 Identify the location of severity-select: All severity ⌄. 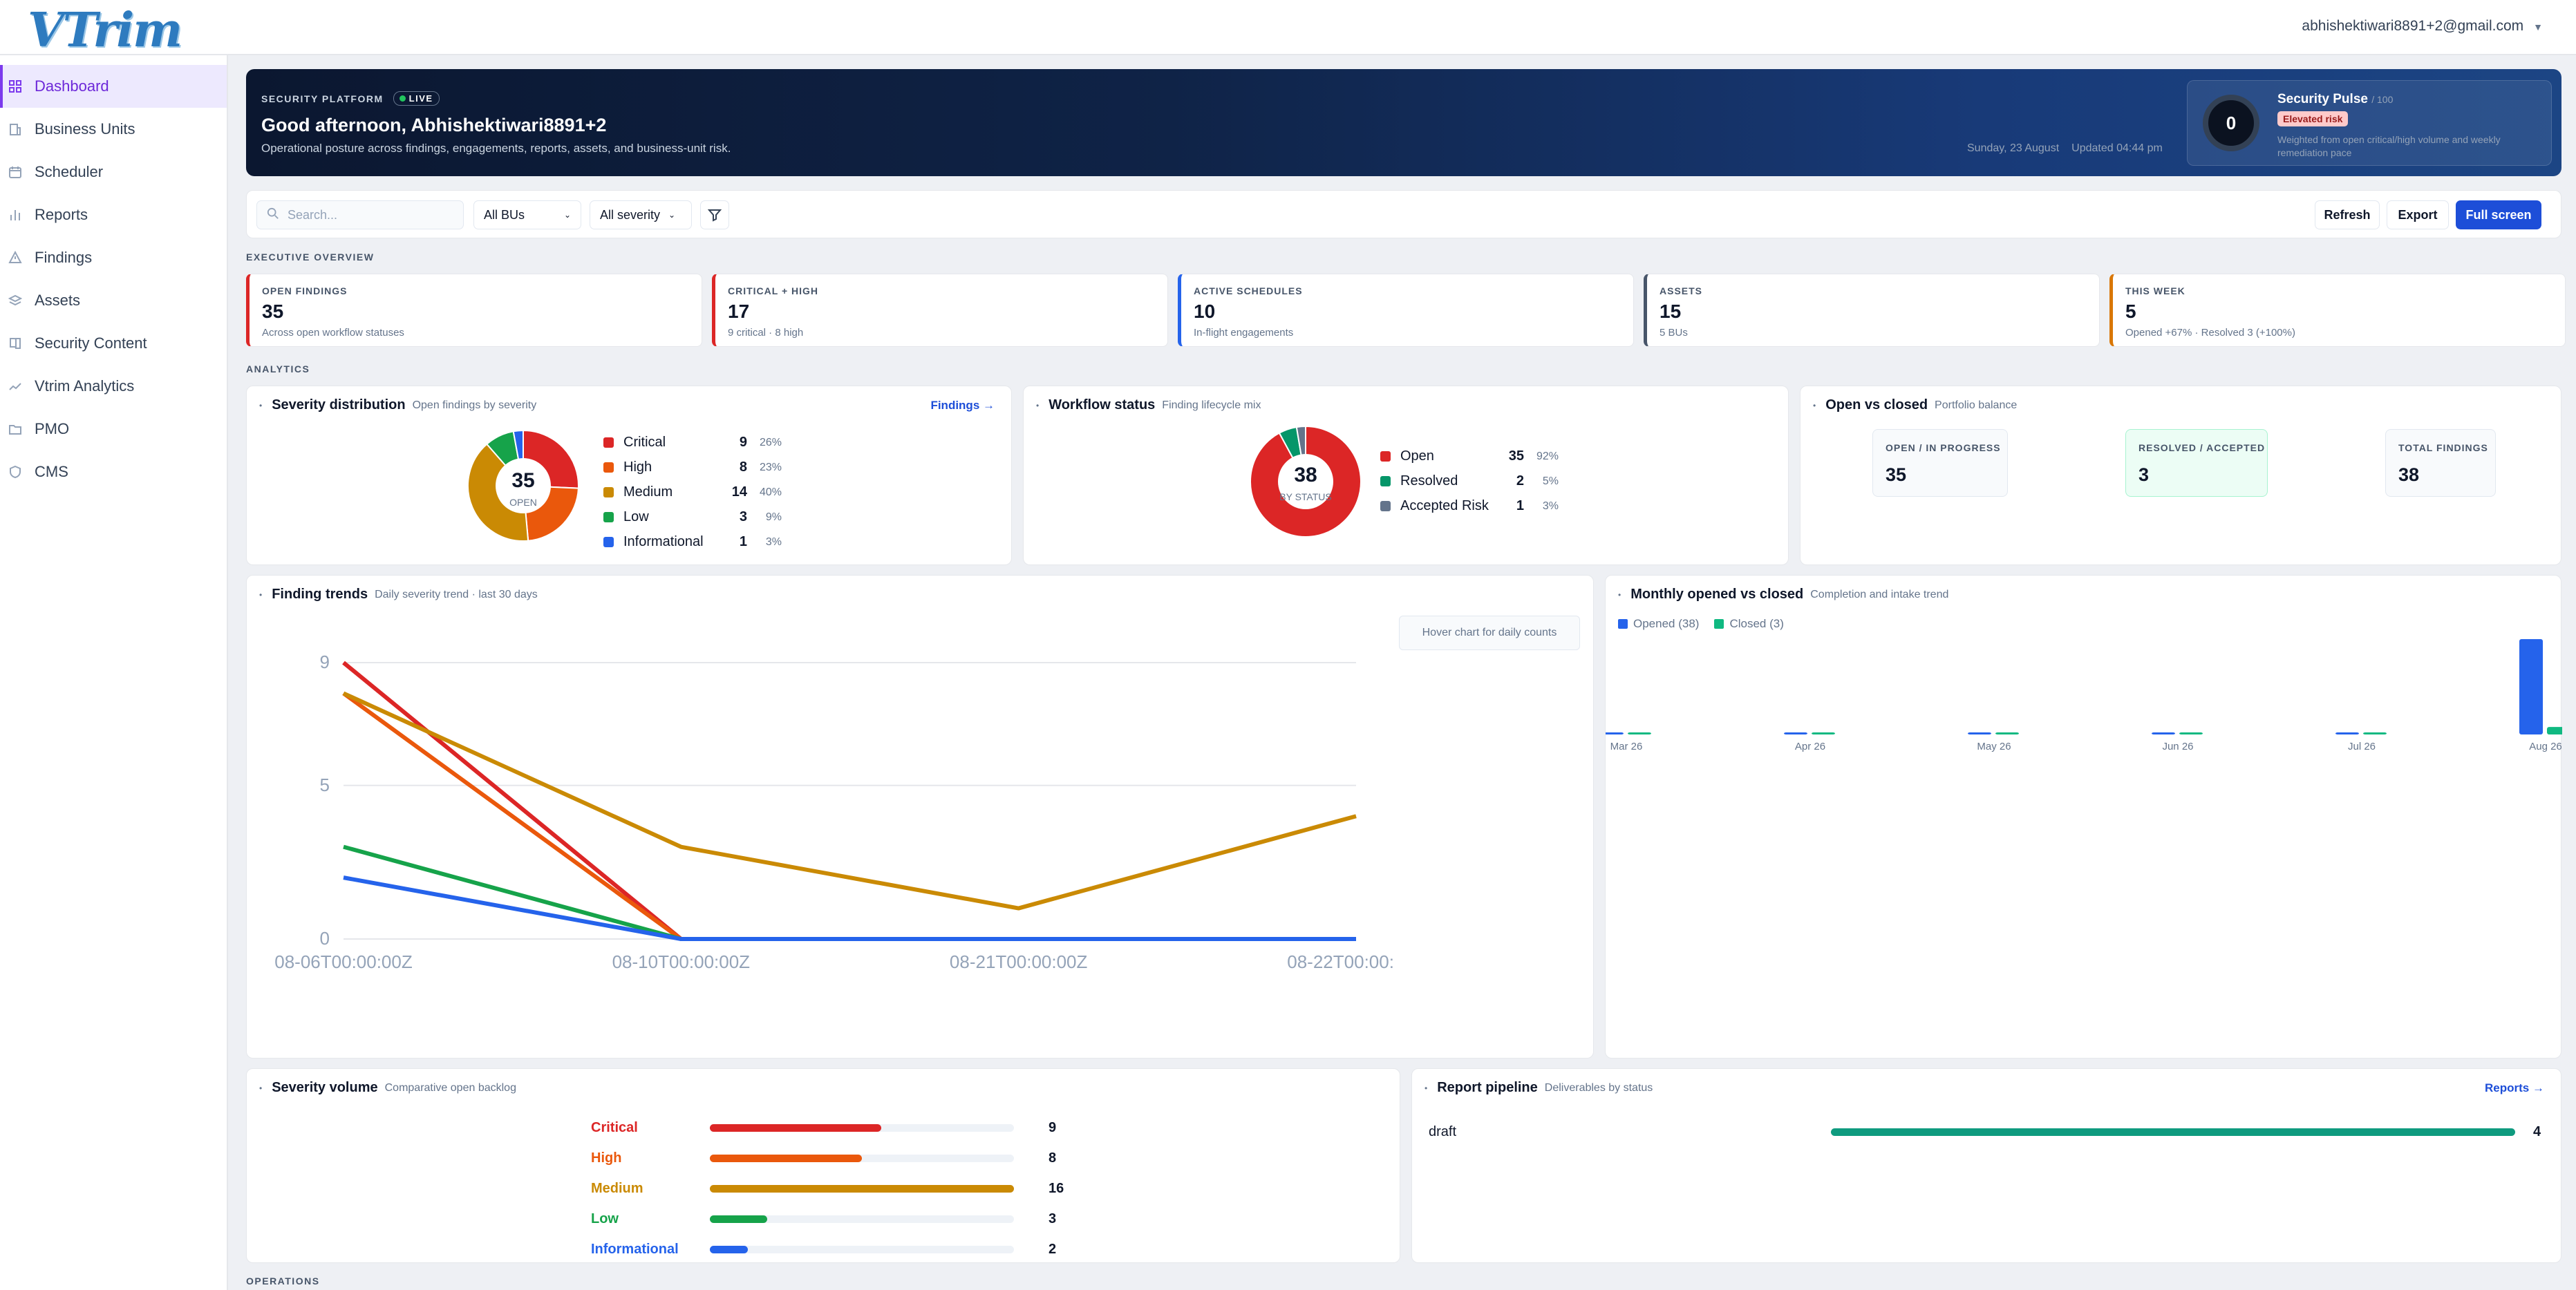
(641, 214).